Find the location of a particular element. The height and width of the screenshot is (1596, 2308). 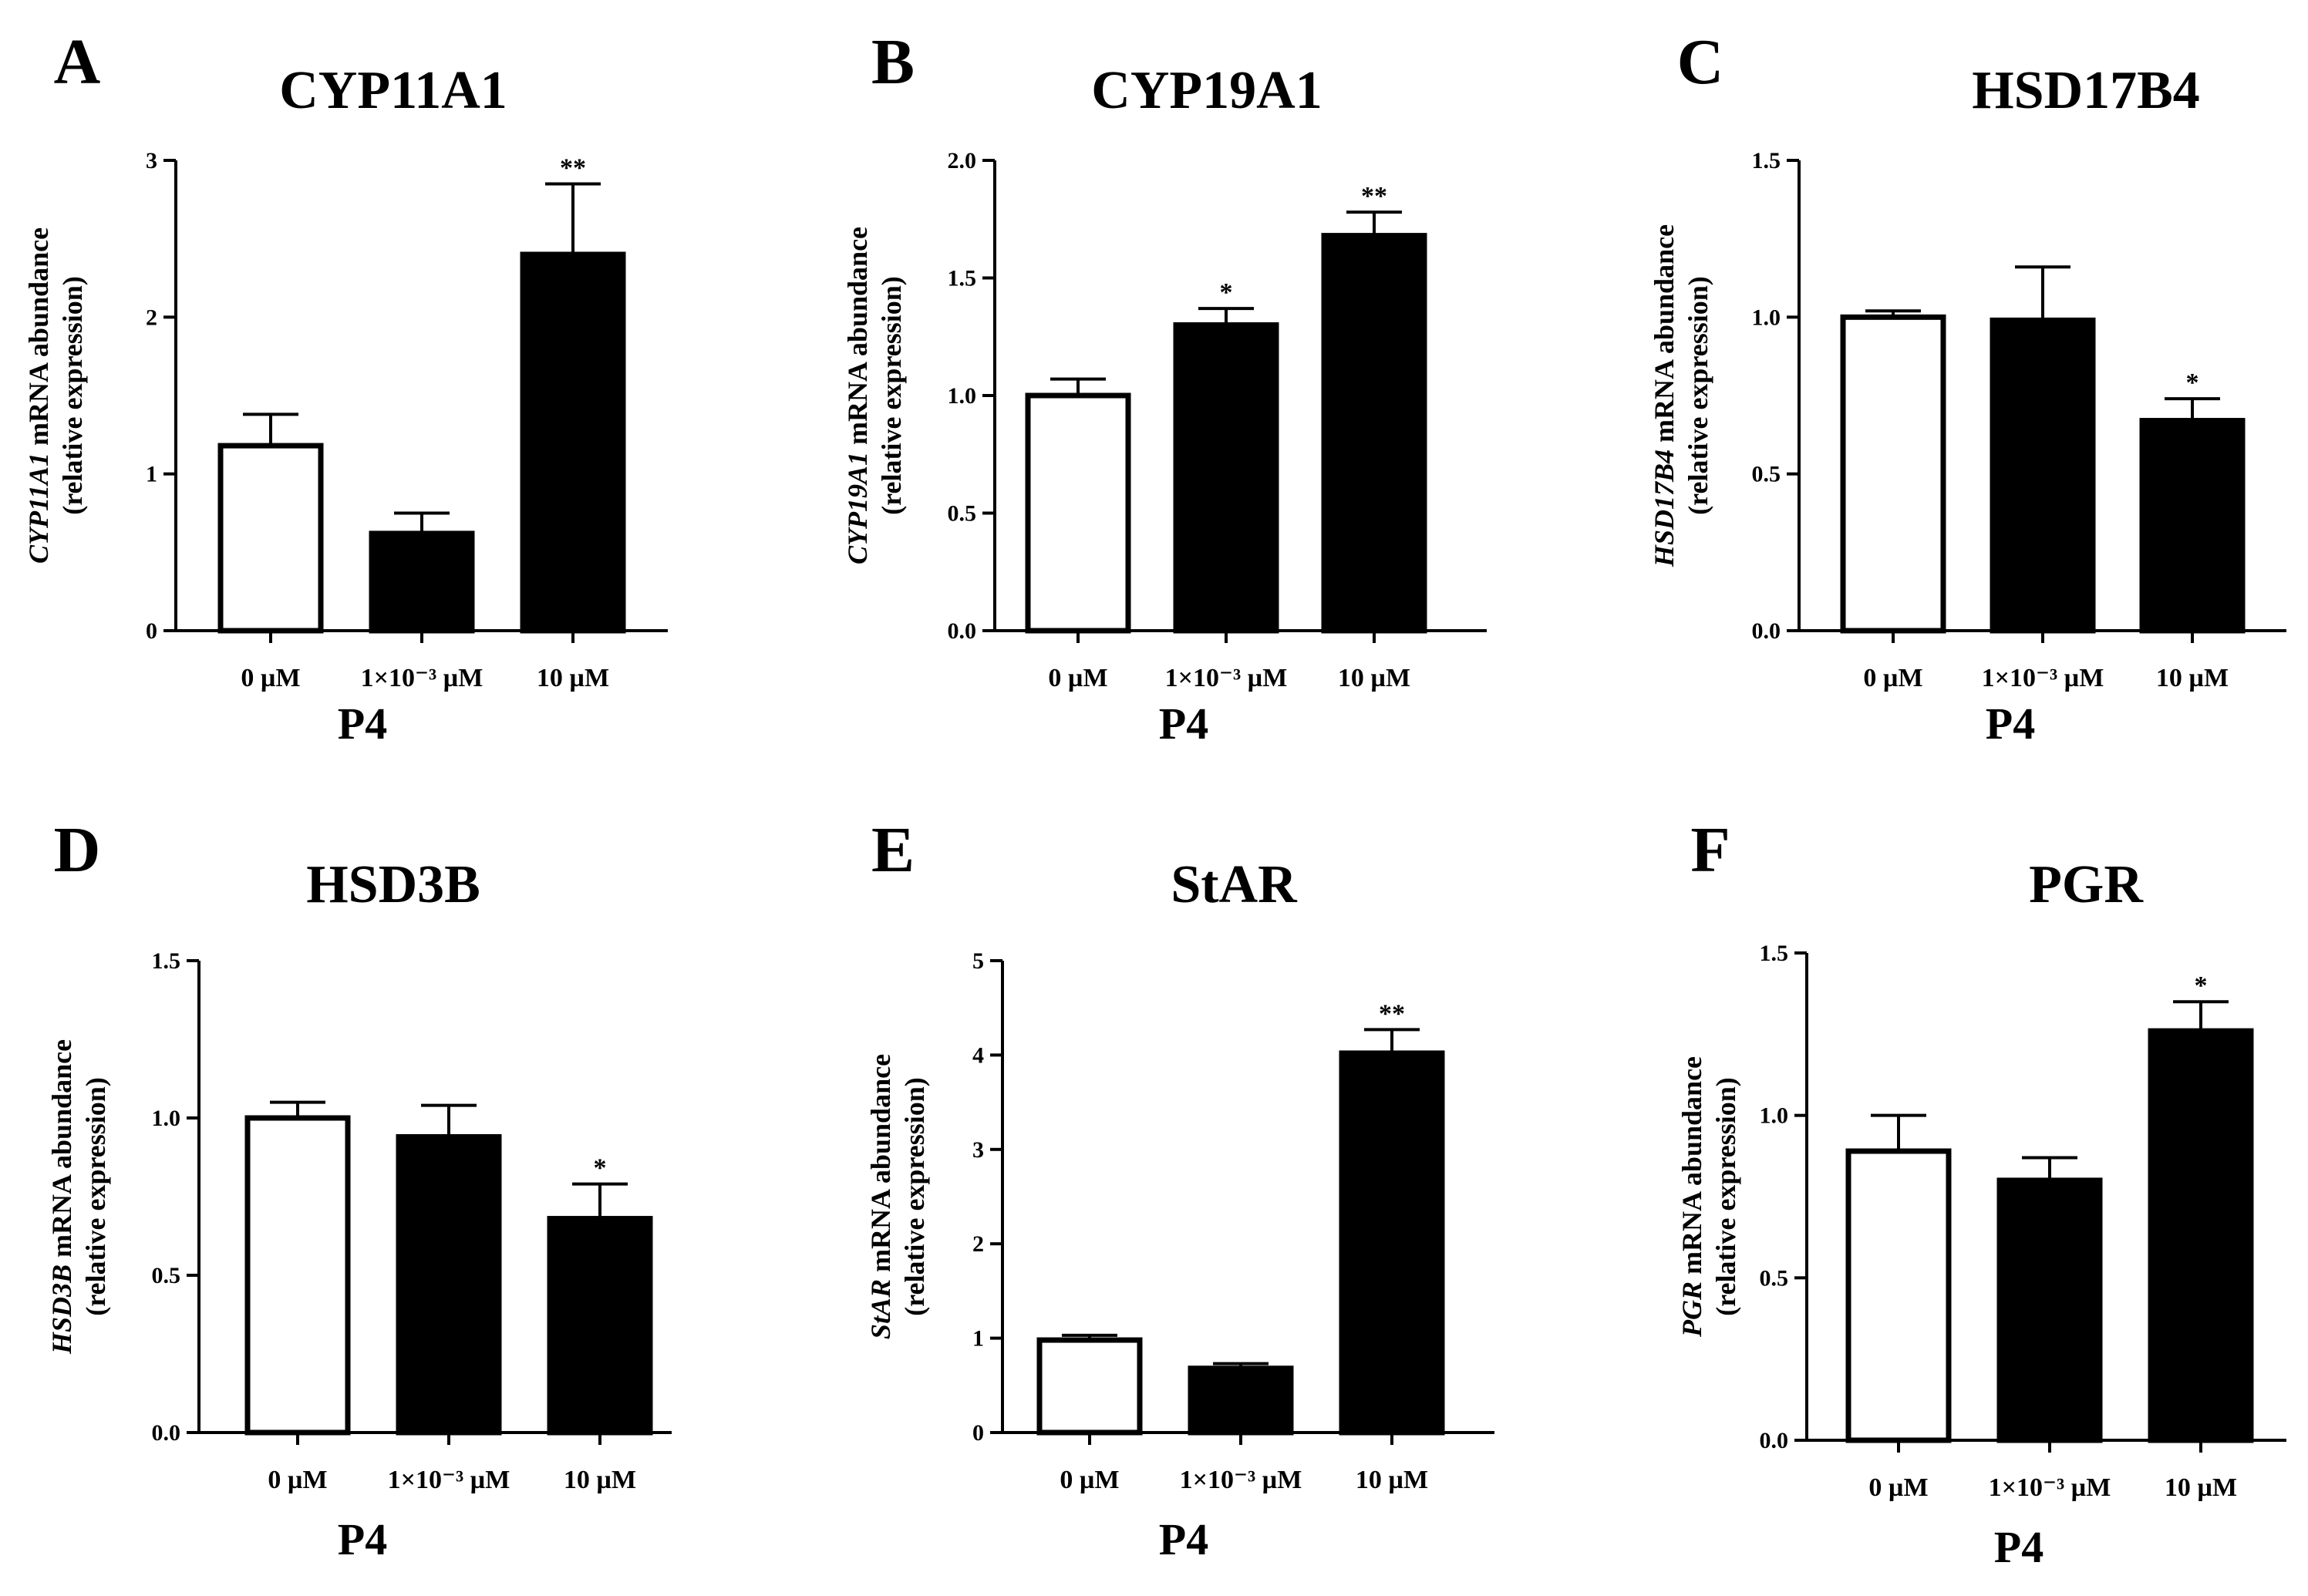

panel-letter: B is located at coordinates (893, 62).